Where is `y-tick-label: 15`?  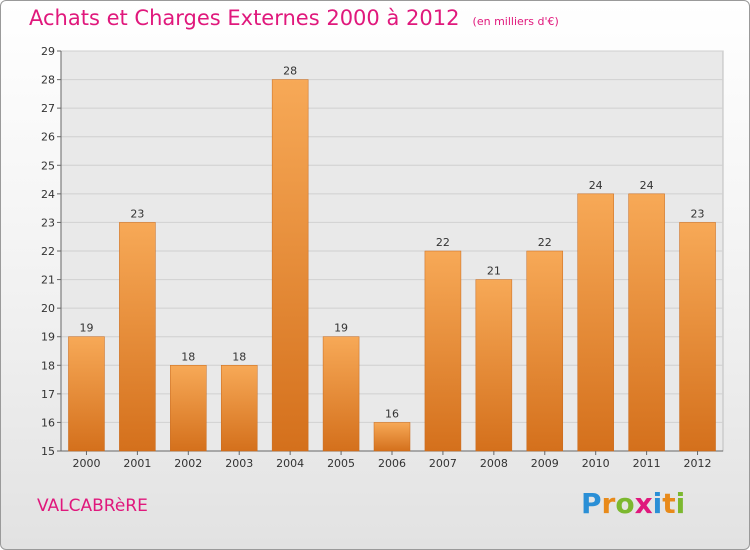
y-tick-label: 15 is located at coordinates (48, 451).